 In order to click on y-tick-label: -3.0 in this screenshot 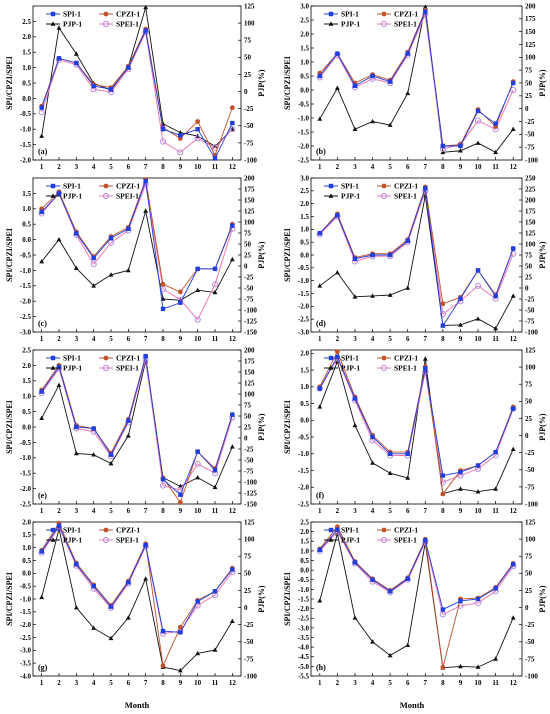, I will do `click(304, 628)`.